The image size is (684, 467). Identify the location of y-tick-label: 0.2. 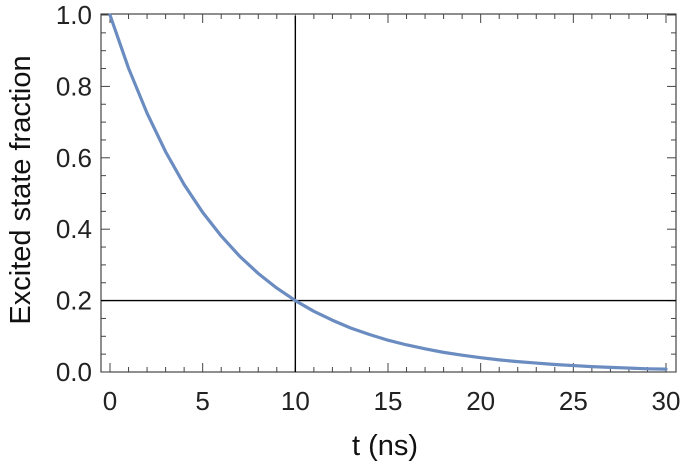
(74, 301).